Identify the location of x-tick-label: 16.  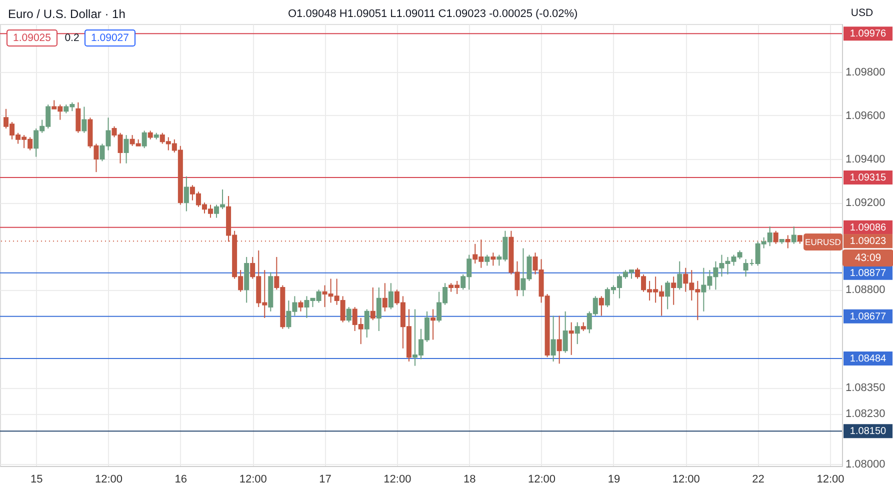
(181, 480).